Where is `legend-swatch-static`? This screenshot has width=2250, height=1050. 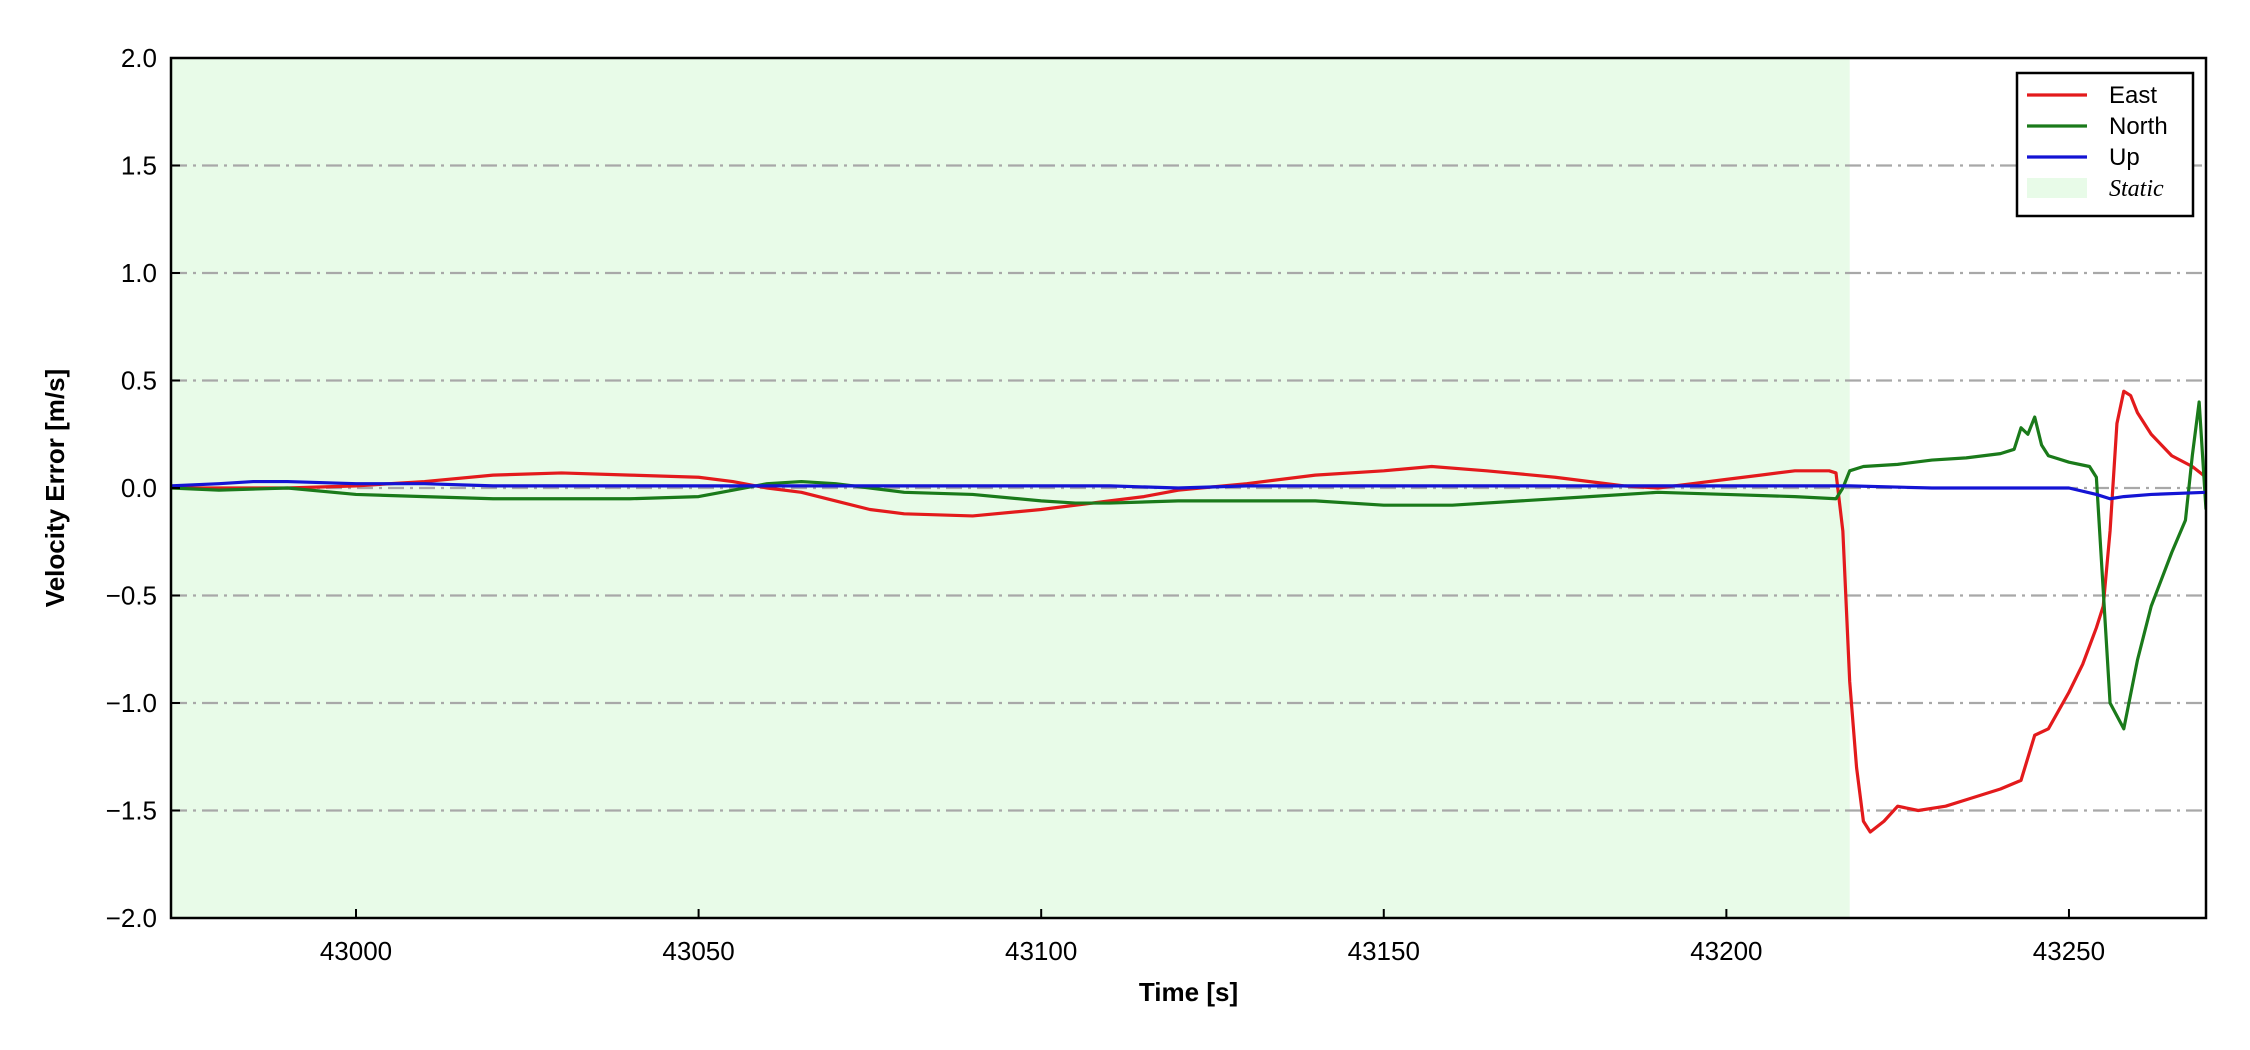
legend-swatch-static is located at coordinates (2057, 188).